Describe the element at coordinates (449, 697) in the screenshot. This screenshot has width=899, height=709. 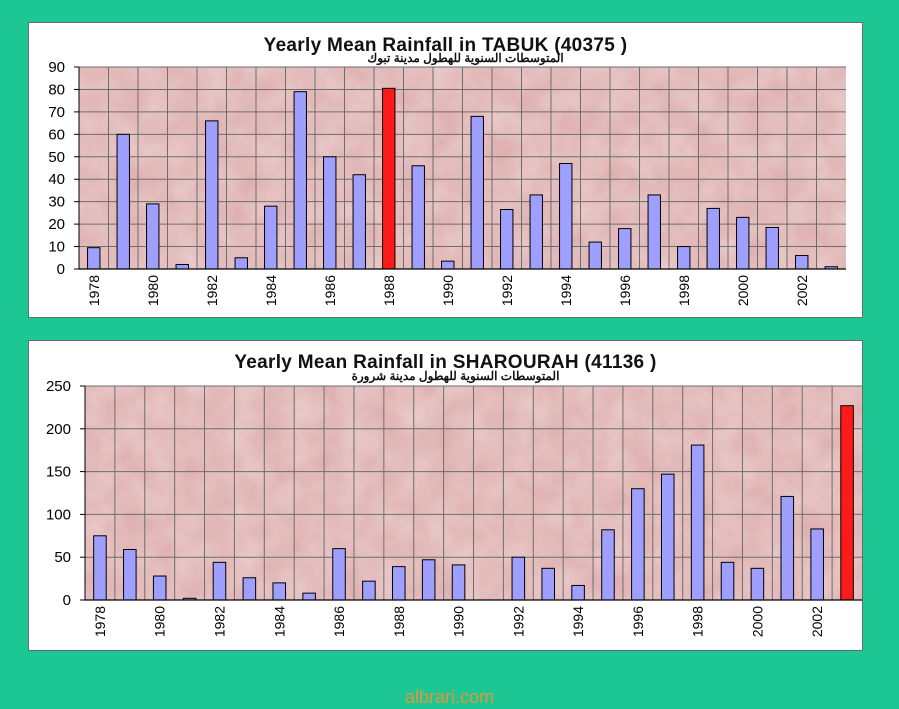
I see `watermark: albrari.com` at that location.